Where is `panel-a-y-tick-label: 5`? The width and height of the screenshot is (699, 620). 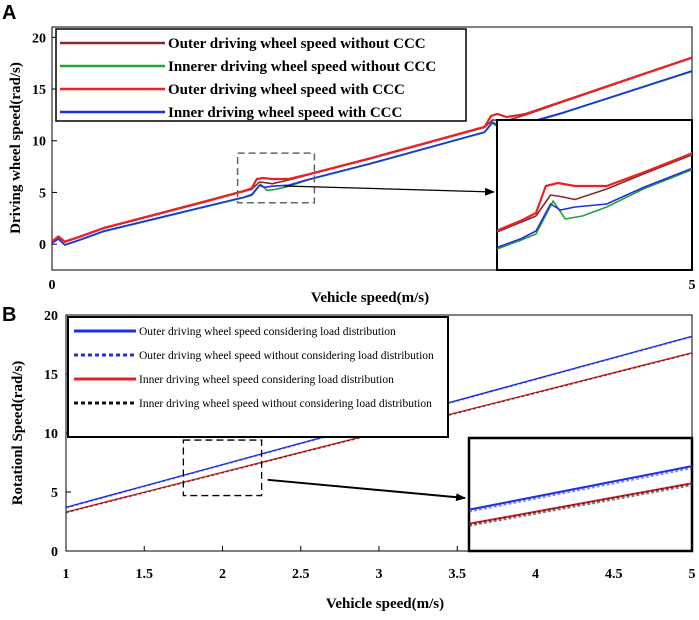 panel-a-y-tick-label: 5 is located at coordinates (42, 193).